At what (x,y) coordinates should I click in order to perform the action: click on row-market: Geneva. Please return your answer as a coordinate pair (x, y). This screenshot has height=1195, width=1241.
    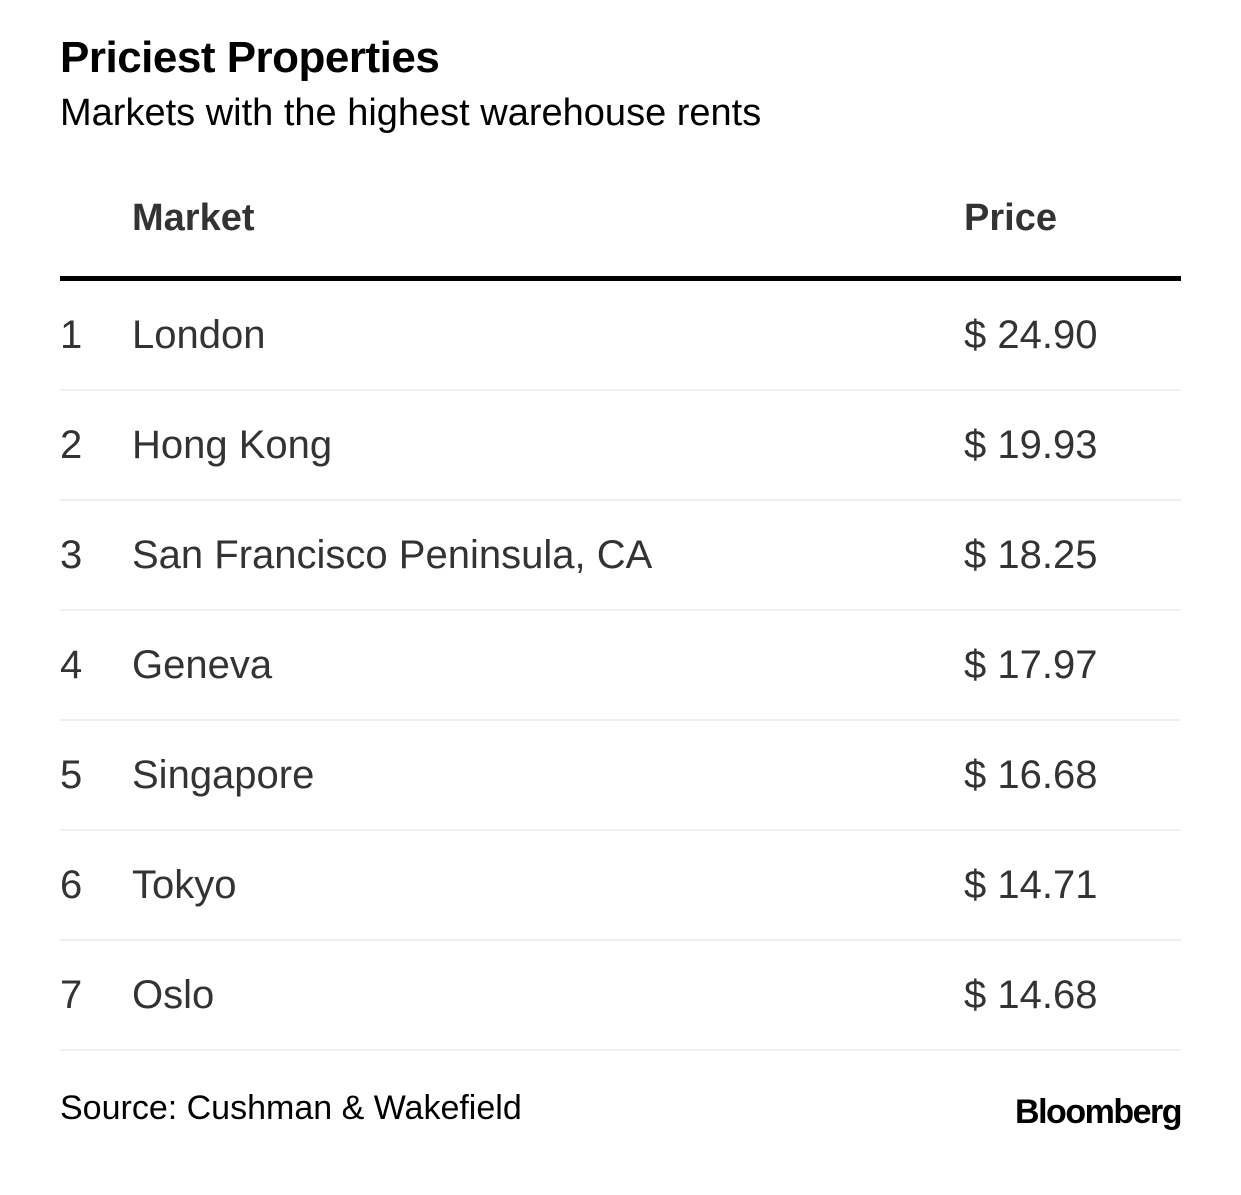
    Looking at the image, I should click on (202, 665).